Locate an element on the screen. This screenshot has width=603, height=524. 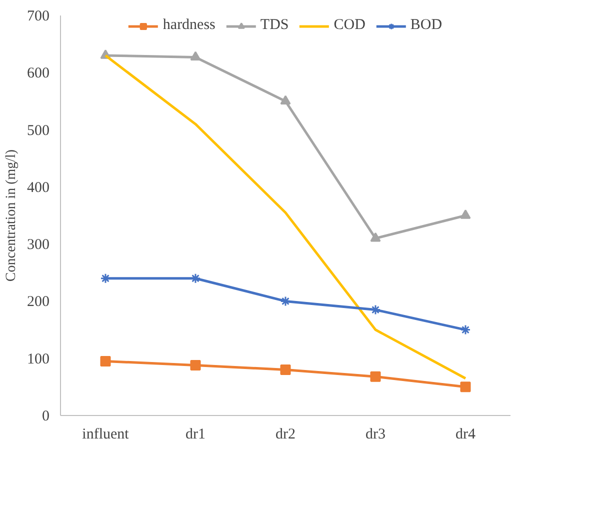
x-tick-label: dr2 is located at coordinates (286, 434).